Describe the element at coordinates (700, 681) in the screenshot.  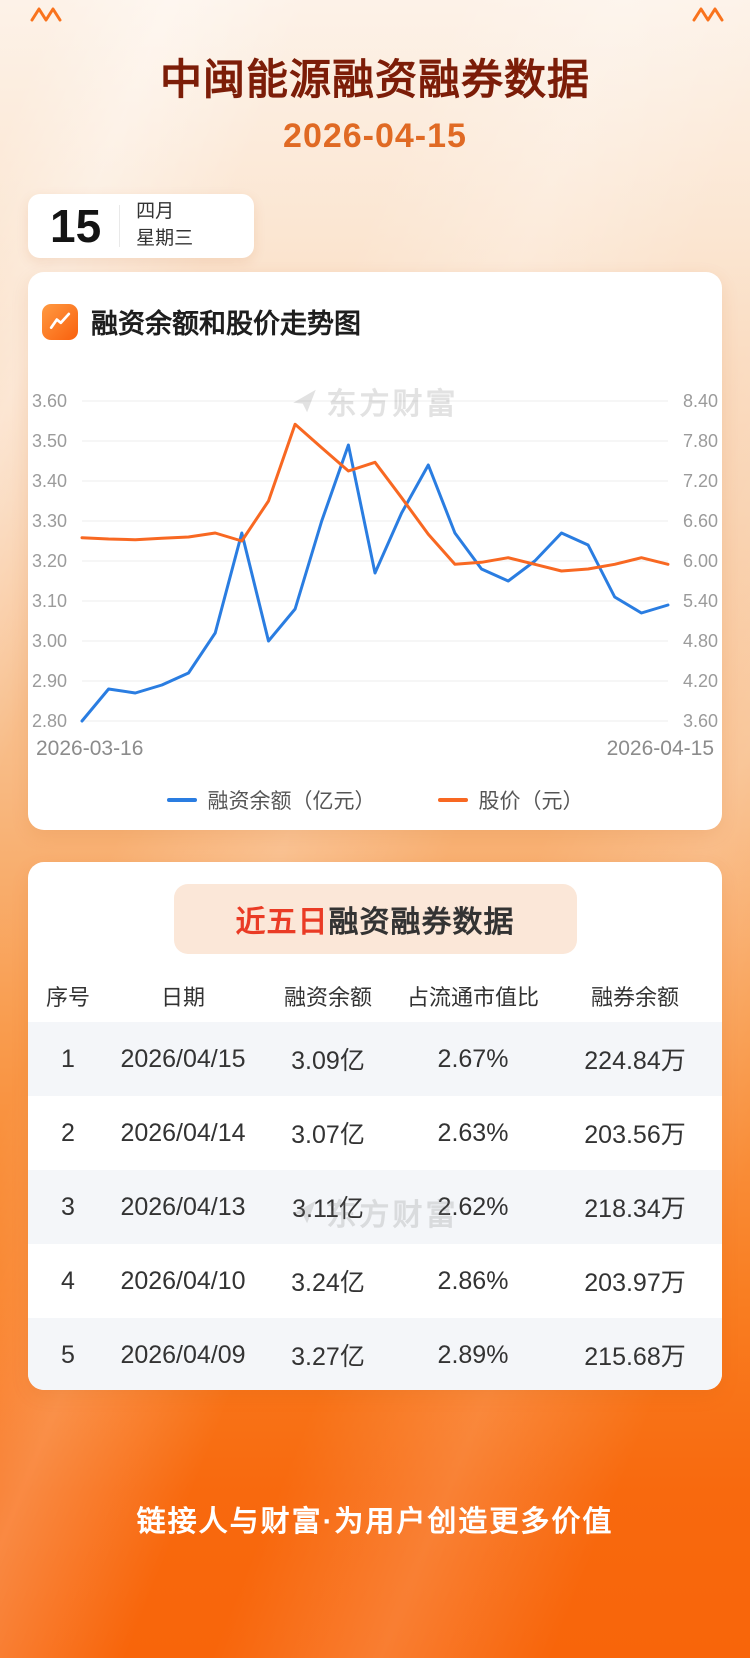
I see `svg-text: 4.20` at that location.